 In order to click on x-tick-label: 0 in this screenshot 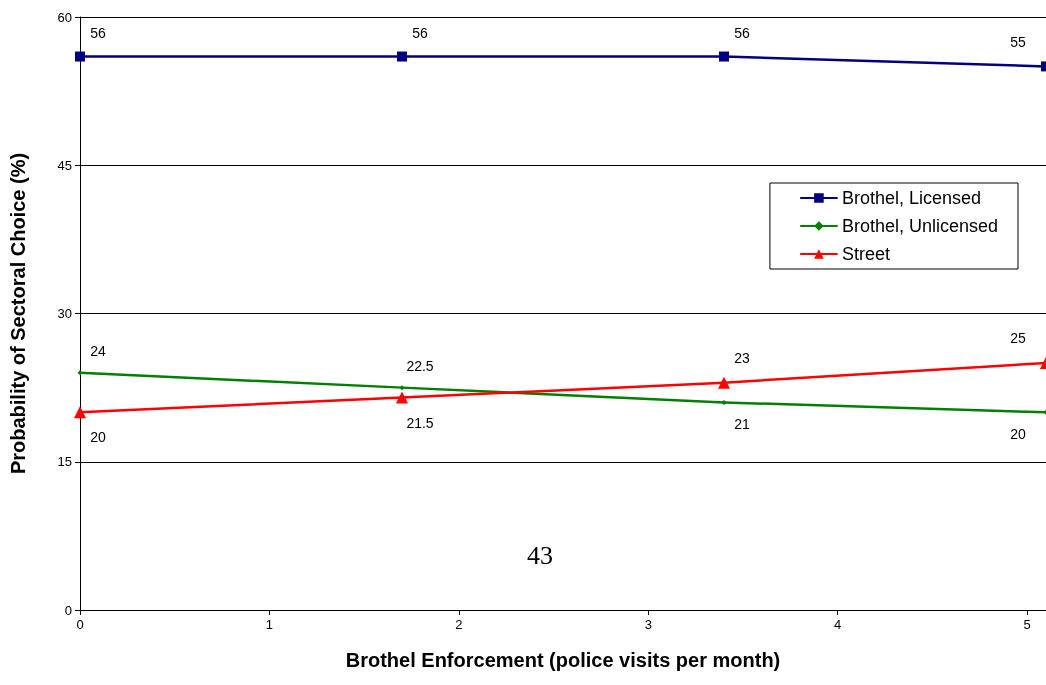, I will do `click(80, 624)`.